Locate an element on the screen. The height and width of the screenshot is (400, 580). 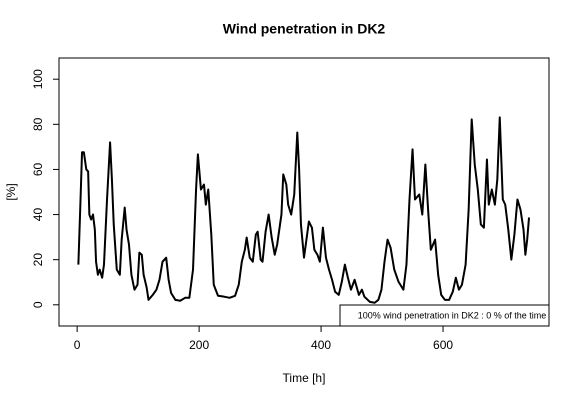
x-tick-label: 200 is located at coordinates (199, 345).